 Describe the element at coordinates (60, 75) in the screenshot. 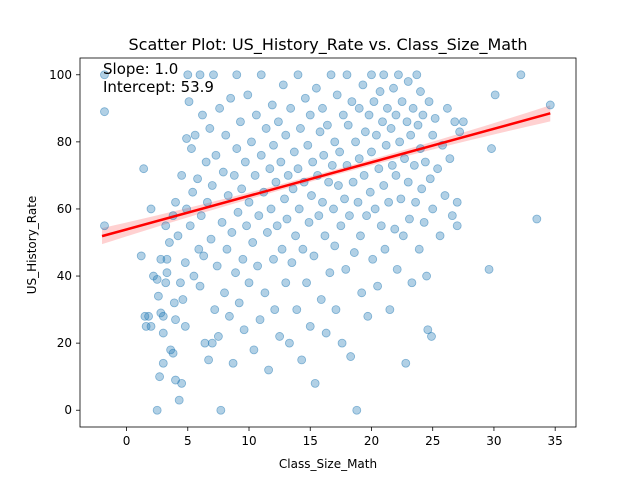

I see `y-tick-label: 100` at that location.